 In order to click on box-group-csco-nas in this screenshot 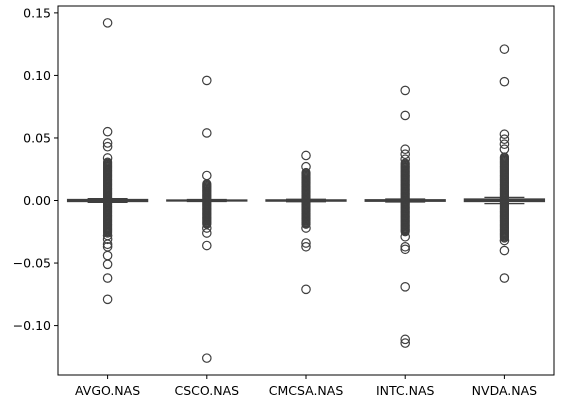, I will do `click(207, 219)`.